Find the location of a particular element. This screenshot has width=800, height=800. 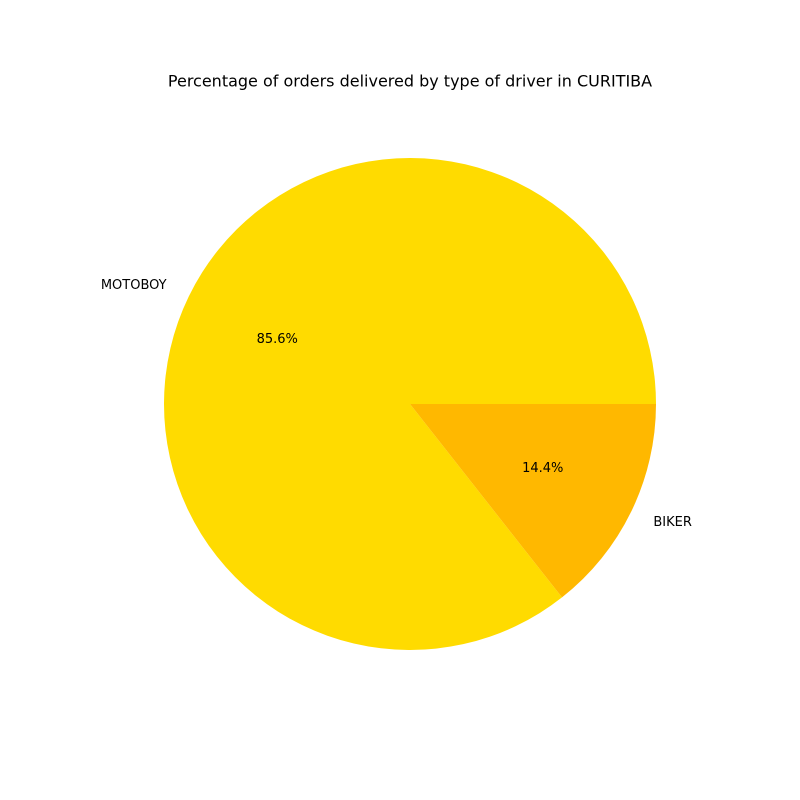

percentage-label-biker: 14.4% is located at coordinates (542, 468).